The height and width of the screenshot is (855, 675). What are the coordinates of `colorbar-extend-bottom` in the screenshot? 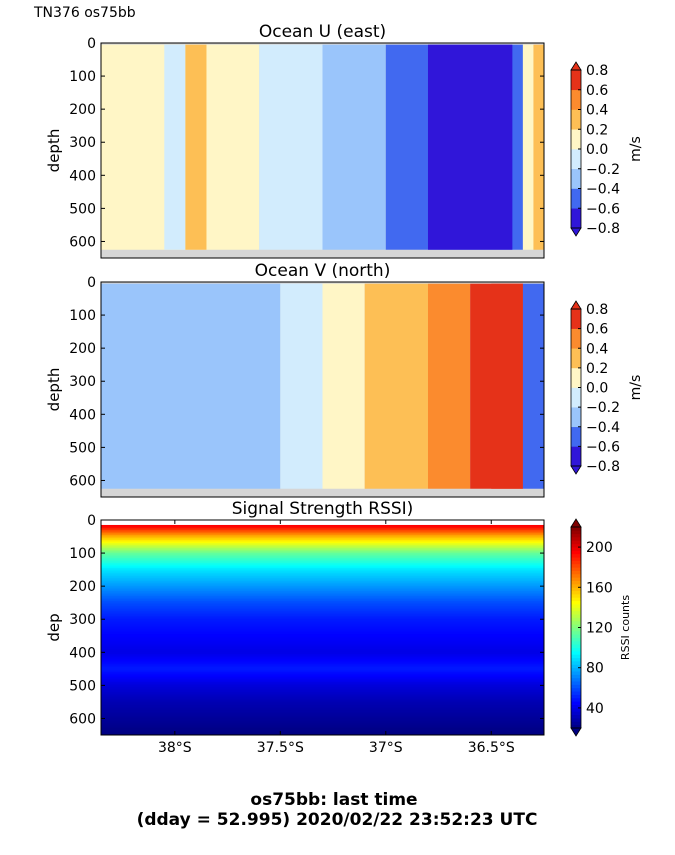 It's located at (576, 470).